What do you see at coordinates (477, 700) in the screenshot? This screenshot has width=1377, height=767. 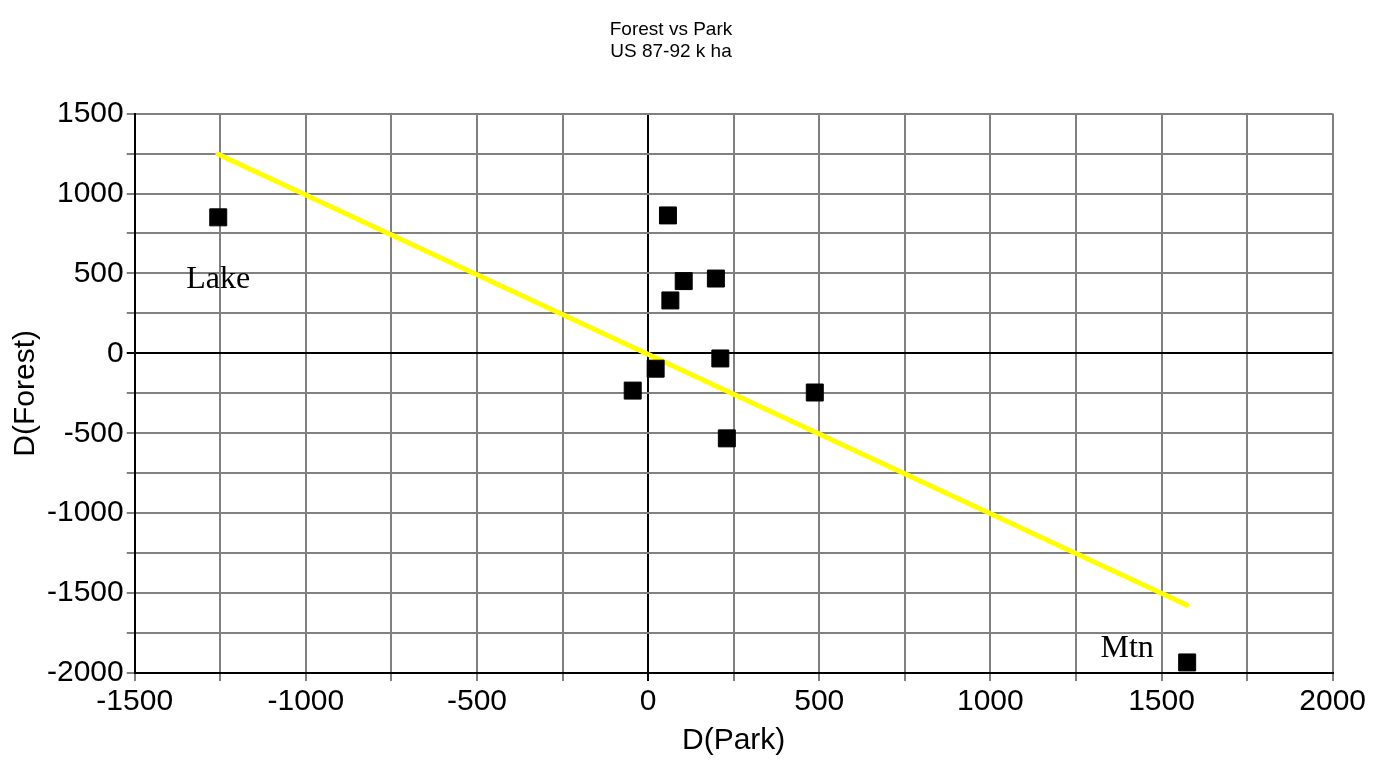 I see `x-tick-label: -500` at bounding box center [477, 700].